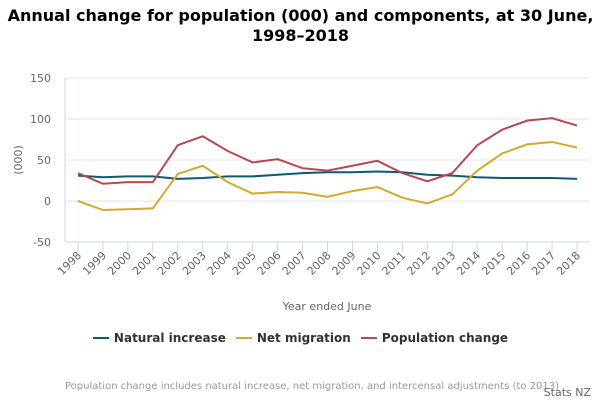  Describe the element at coordinates (269, 263) in the screenshot. I see `x-tick-label: 2006` at that location.